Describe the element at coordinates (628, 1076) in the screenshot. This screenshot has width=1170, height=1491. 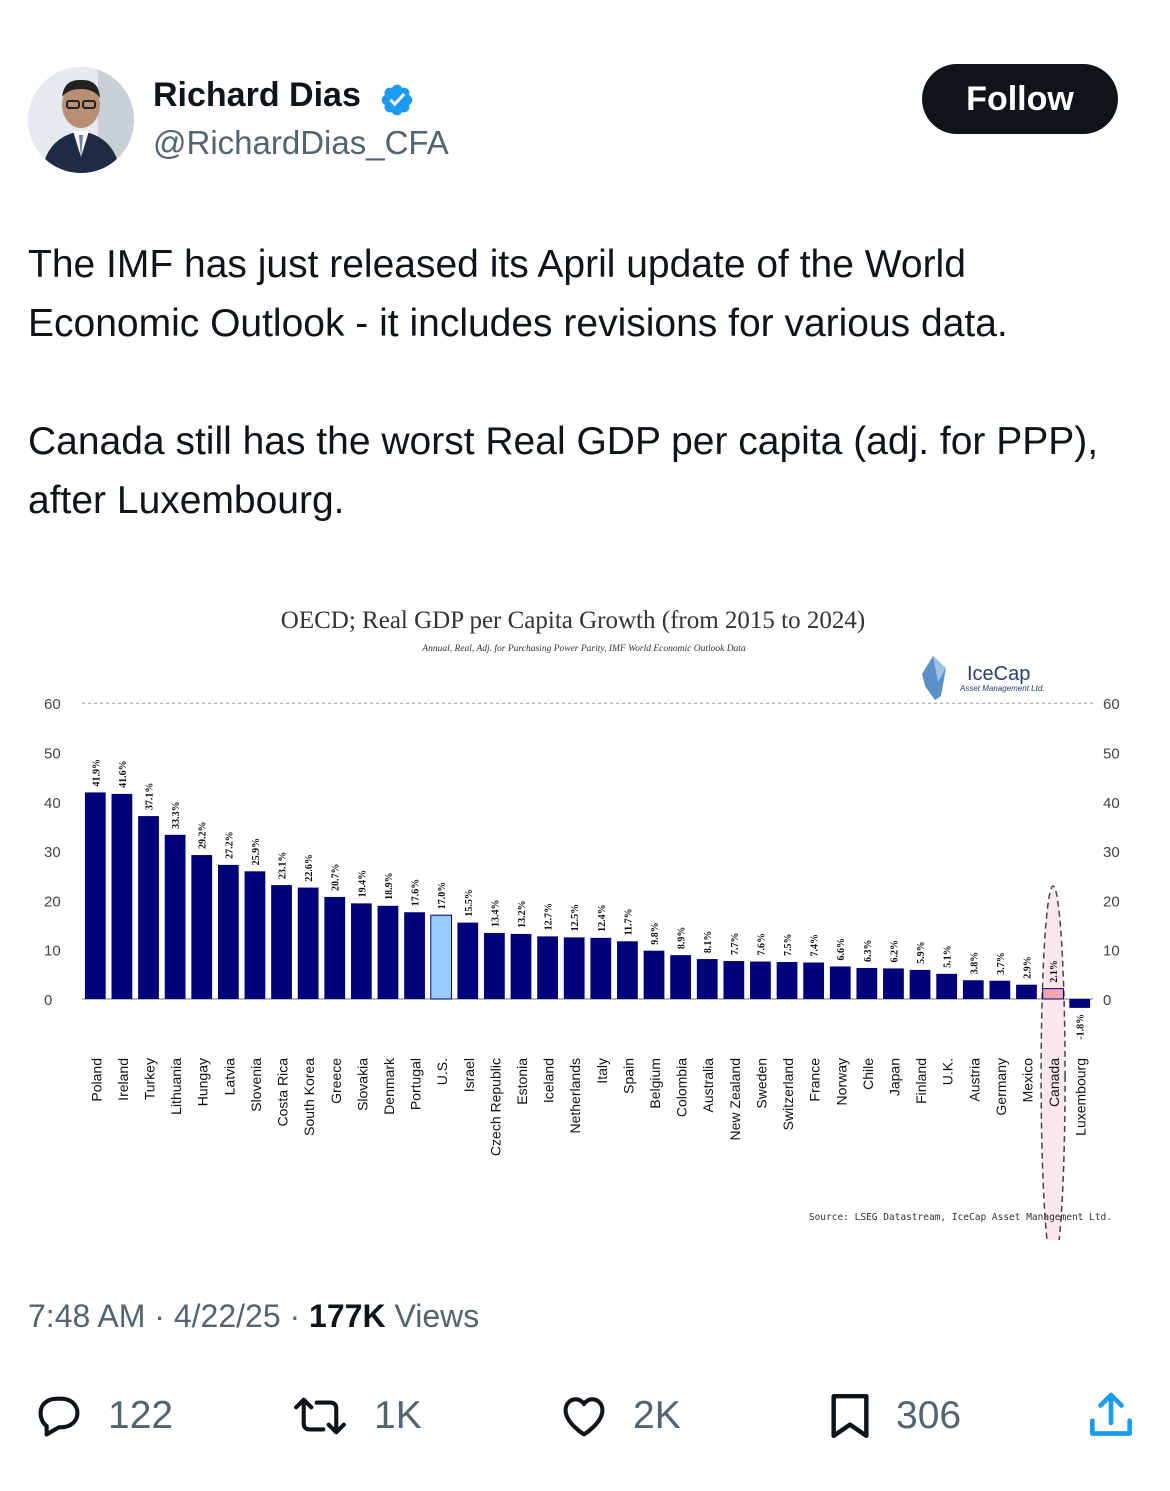
I see `category-label: Spain` at that location.